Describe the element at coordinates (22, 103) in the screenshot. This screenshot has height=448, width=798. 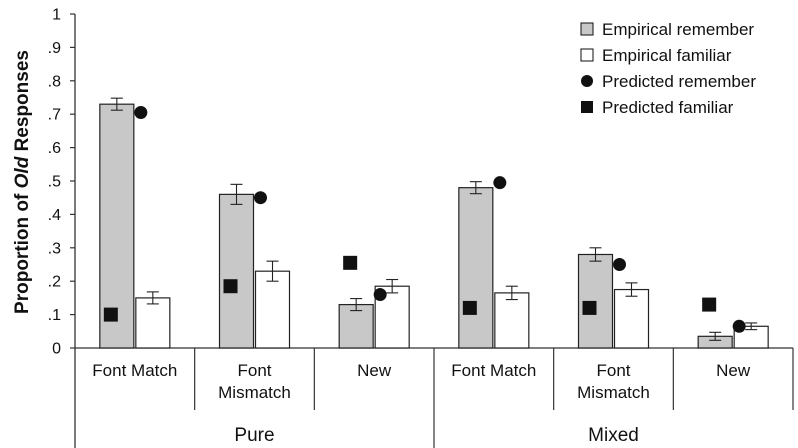
I see `y-axis-label-part-3: Responses` at that location.